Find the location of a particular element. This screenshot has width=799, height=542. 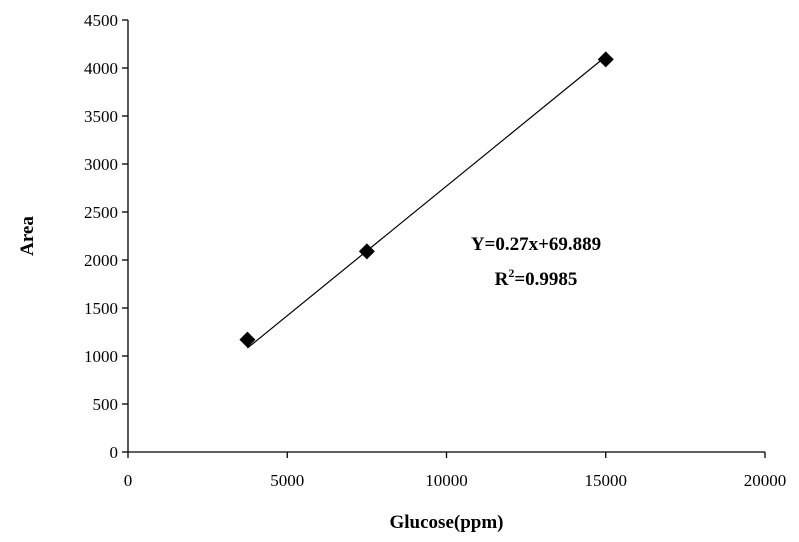

y-tick-label: 4000 is located at coordinates (101, 68).